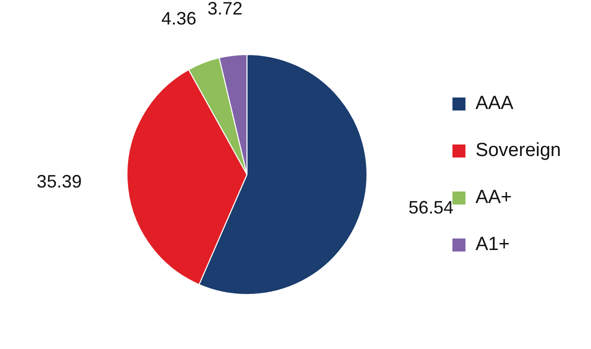 Image resolution: width=591 pixels, height=349 pixels. I want to click on data-label: 4.36, so click(178, 18).